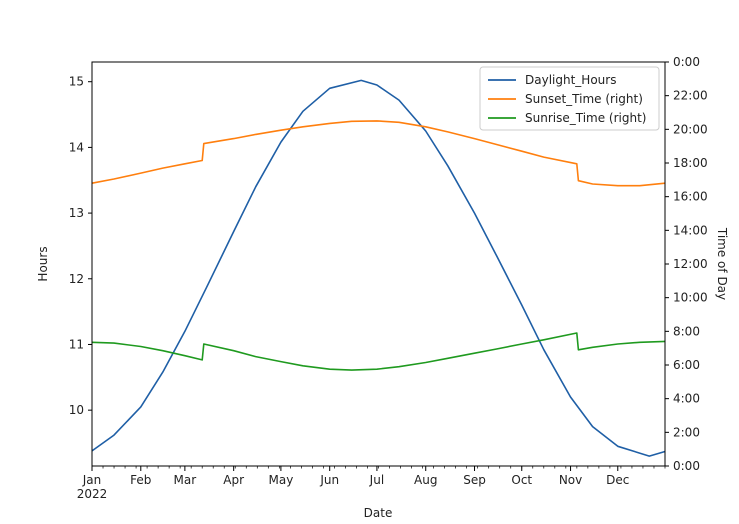 The width and height of the screenshot is (739, 524). Describe the element at coordinates (76, 147) in the screenshot. I see `y-tick-label: 14` at that location.